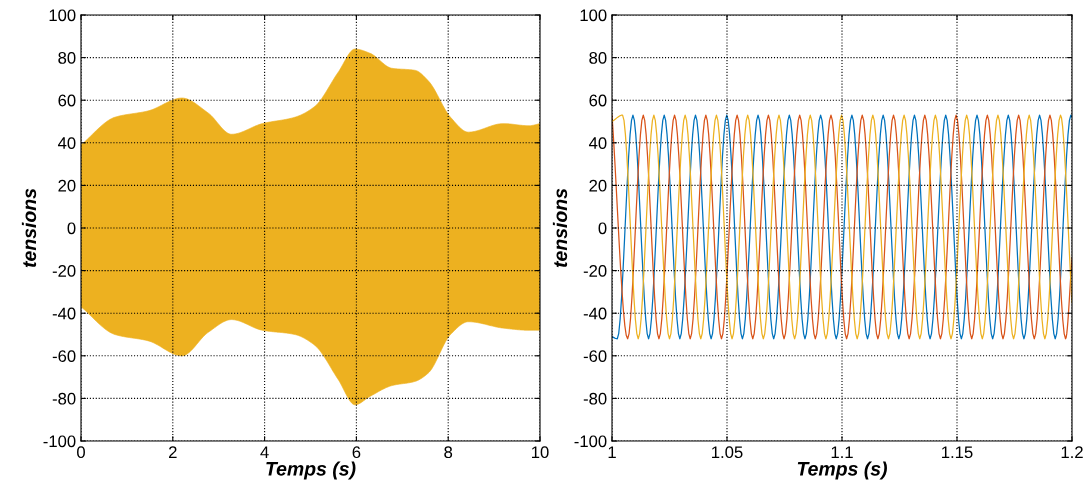  I want to click on x-tick-label: 1.05, so click(727, 452).